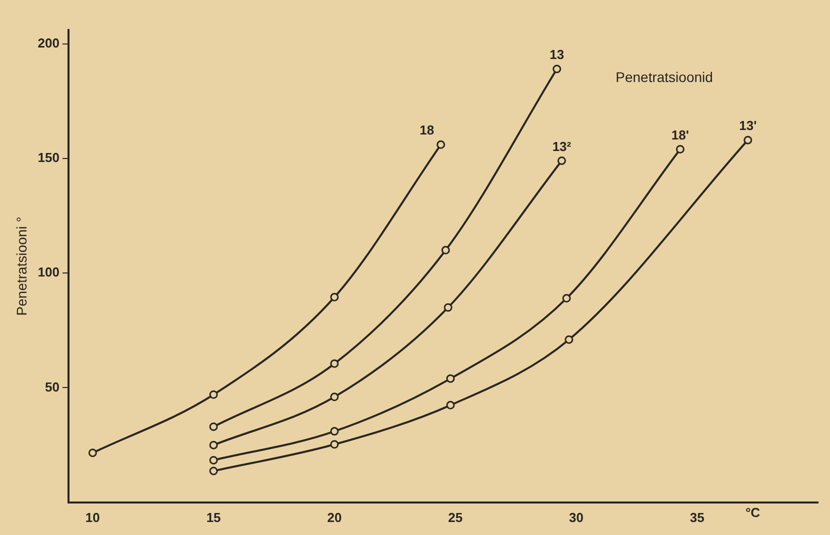 This screenshot has width=830, height=535. Describe the element at coordinates (455, 517) in the screenshot. I see `x-tick-label: 25` at that location.